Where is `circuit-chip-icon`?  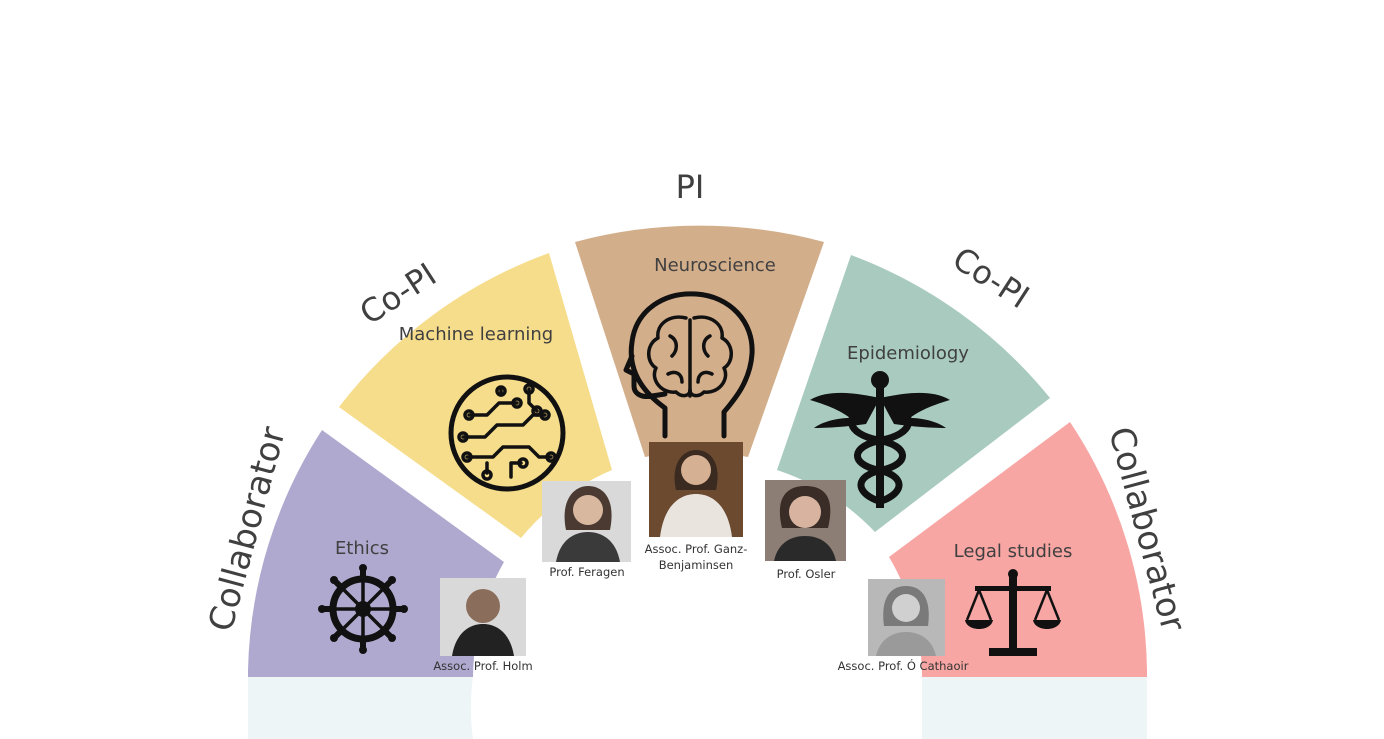 circuit-chip-icon is located at coordinates (507, 433).